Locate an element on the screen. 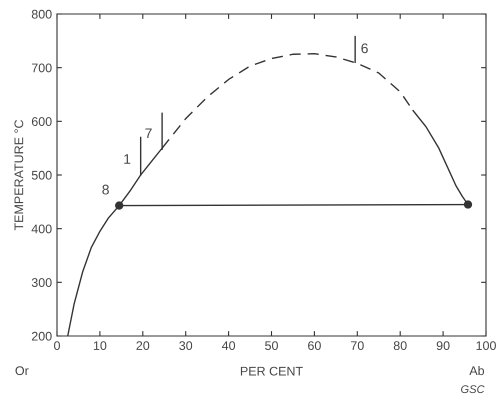  x-axis-title: PER CENT is located at coordinates (271, 371).